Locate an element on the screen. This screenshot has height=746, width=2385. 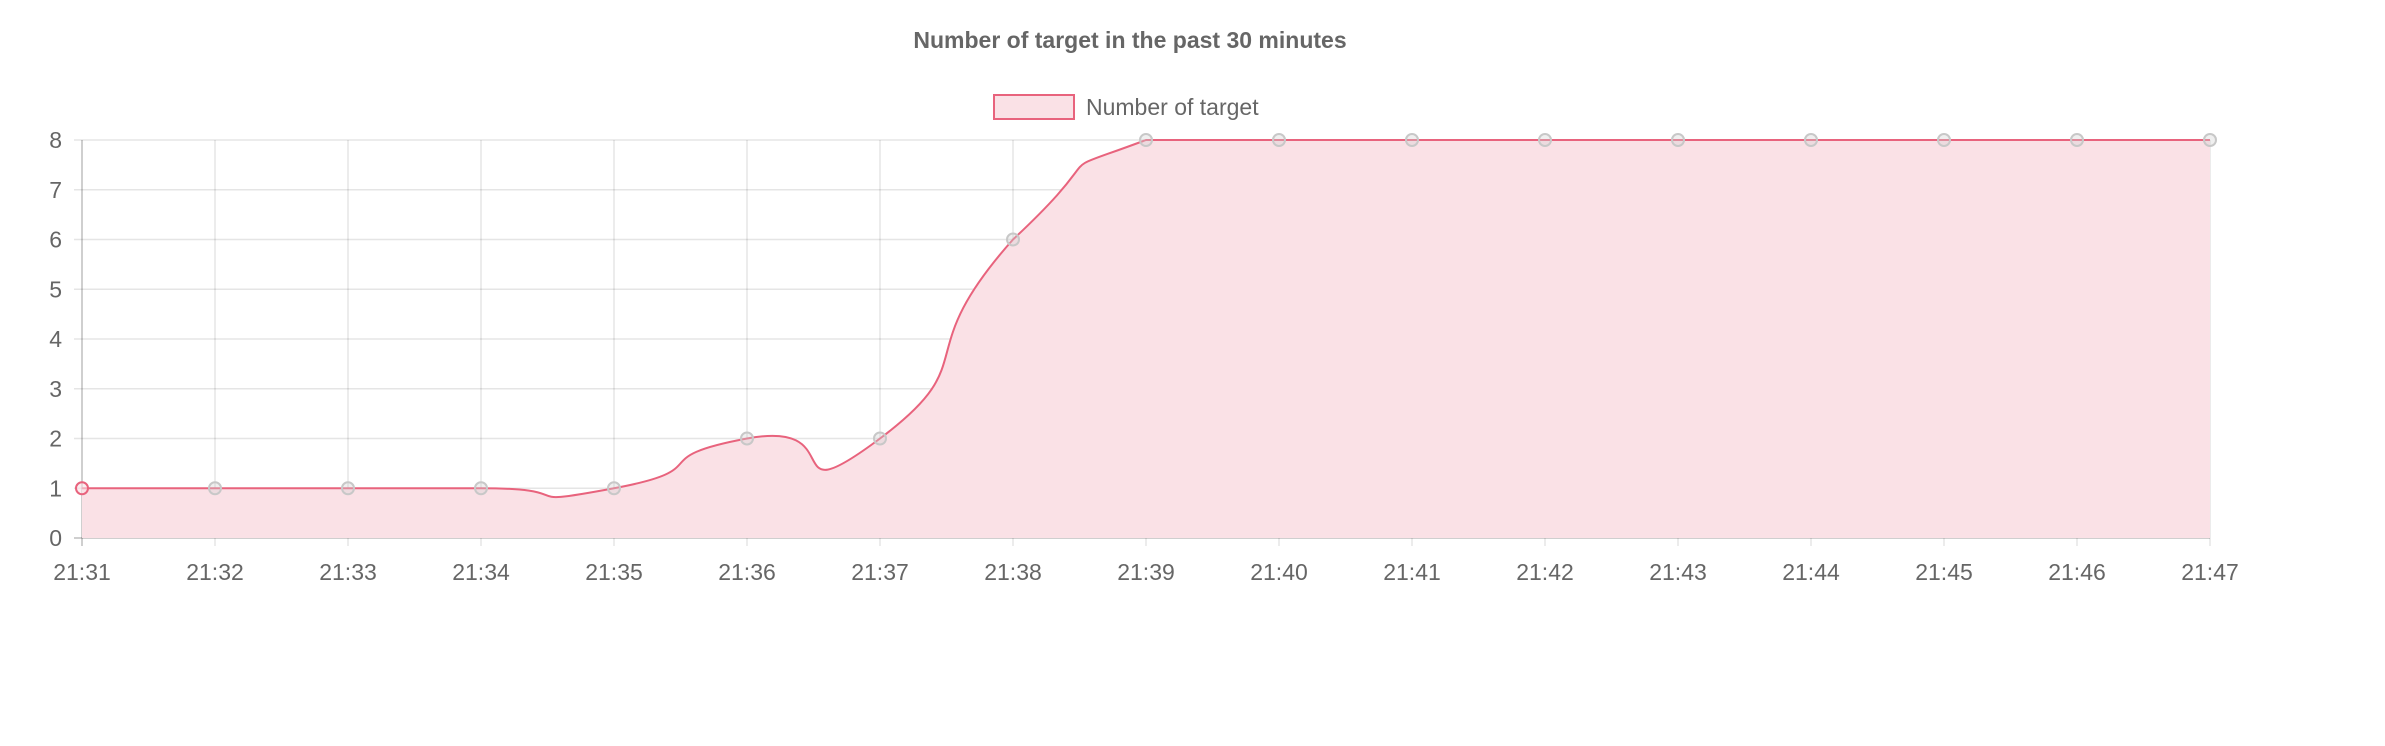
x-tick-label: 21:32 is located at coordinates (215, 572).